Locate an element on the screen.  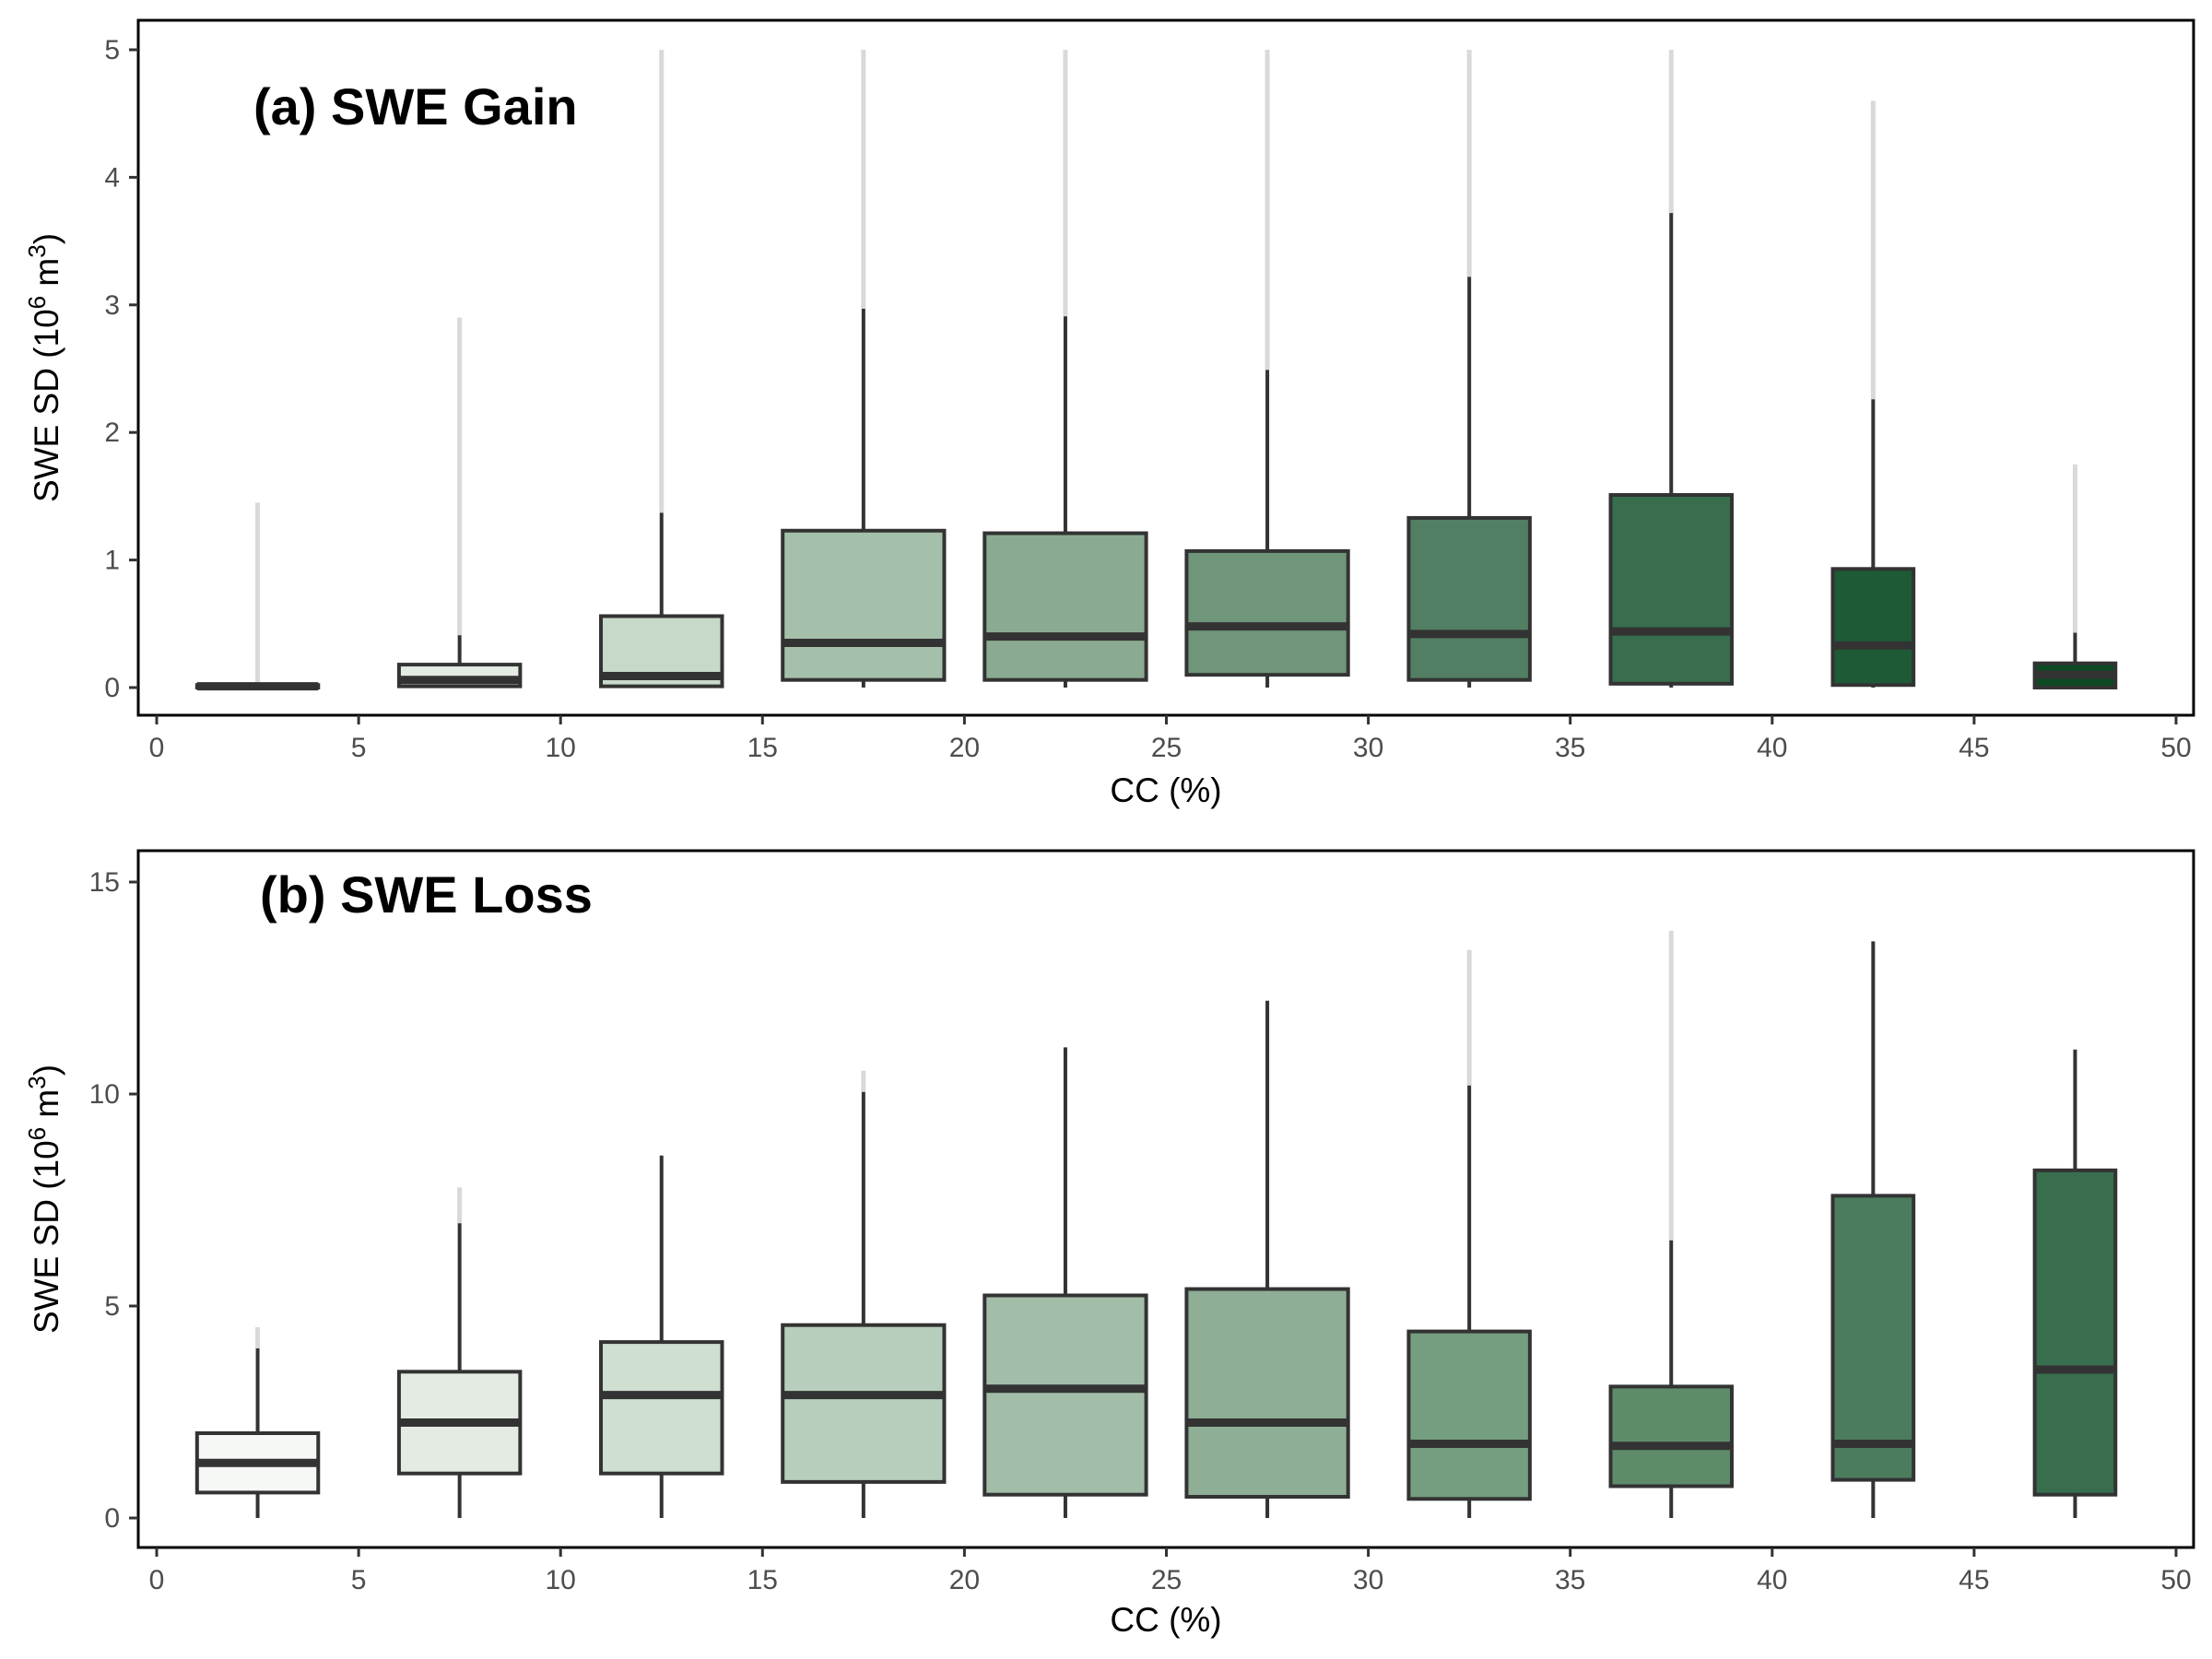
y-axis: 0 1 2 3 4 5 is located at coordinates (121, 369).